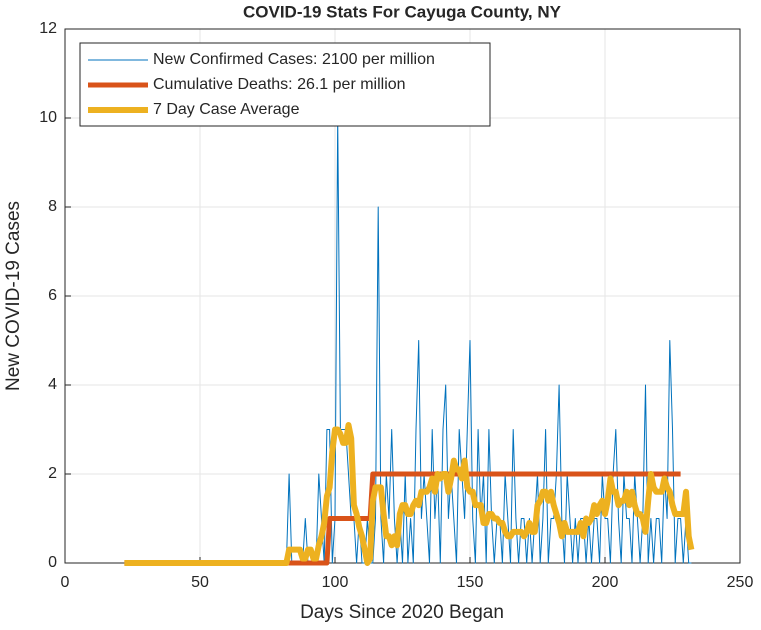  Describe the element at coordinates (200, 582) in the screenshot. I see `x-tick-label: 50` at that location.